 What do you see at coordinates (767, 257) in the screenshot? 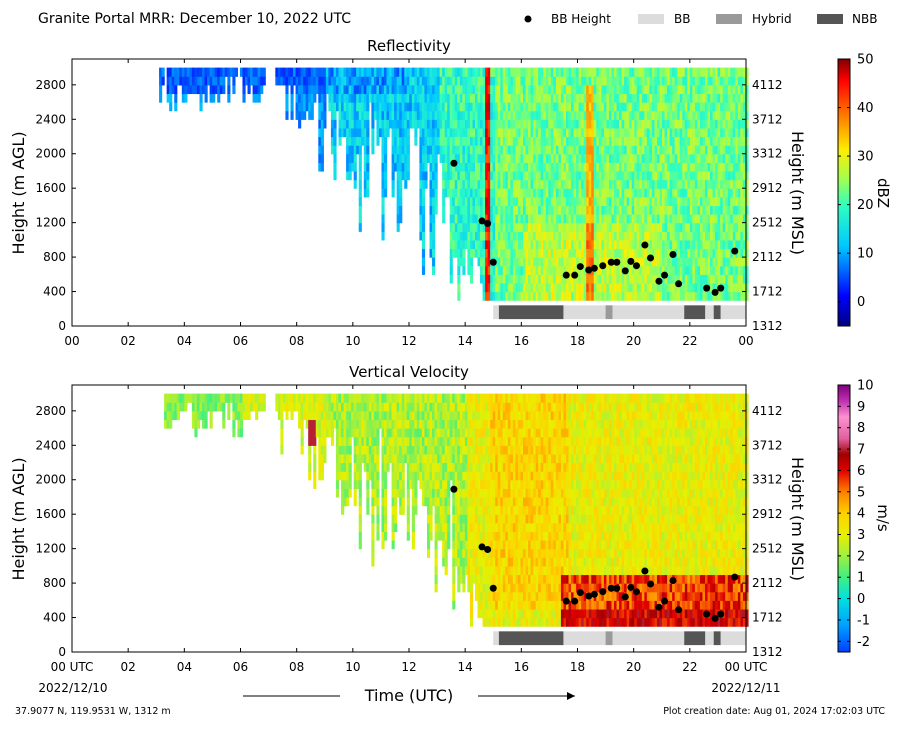
I see `y-tick-label-right: 2112` at bounding box center [767, 257].